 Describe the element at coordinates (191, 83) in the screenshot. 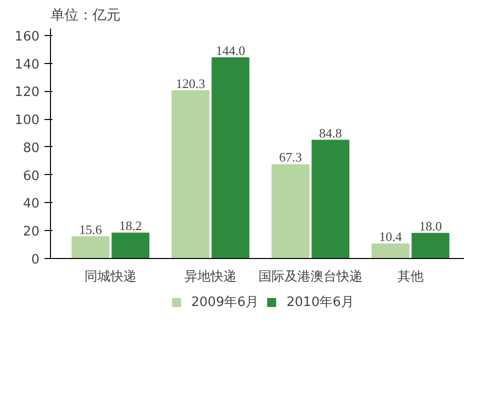

I see `data-label: 120.3` at that location.